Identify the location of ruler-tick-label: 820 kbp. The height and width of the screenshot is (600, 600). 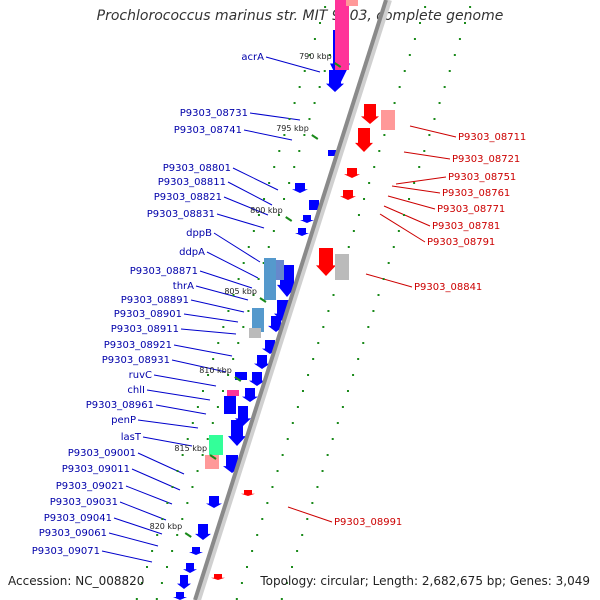
(166, 526).